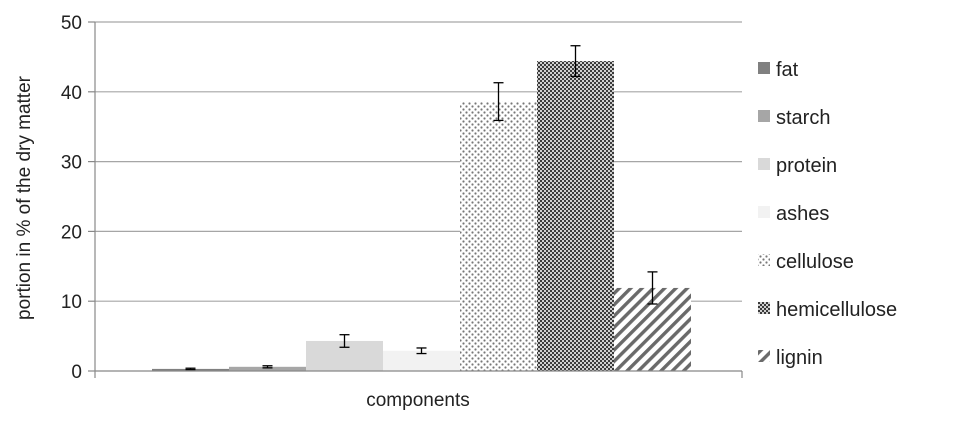 This screenshot has width=960, height=421. I want to click on legend-swatch-protein, so click(764, 164).